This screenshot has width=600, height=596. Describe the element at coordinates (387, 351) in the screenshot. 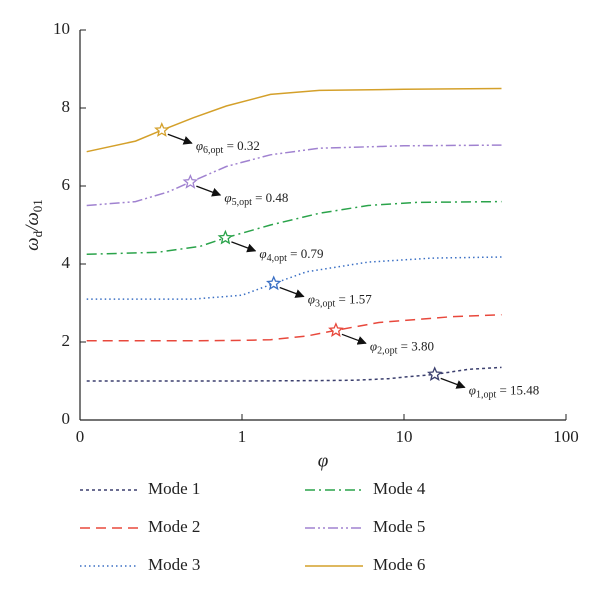

I see `annotation-subscript: 2,opt` at that location.